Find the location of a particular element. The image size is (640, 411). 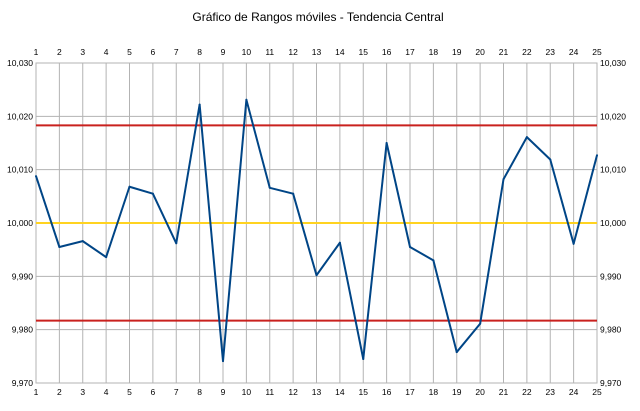

x-tick-label-top: 3 is located at coordinates (82, 52).